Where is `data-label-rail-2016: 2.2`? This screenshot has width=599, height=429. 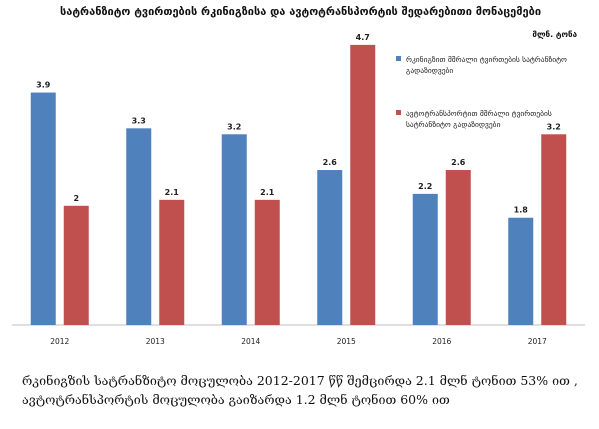 data-label-rail-2016: 2.2 is located at coordinates (425, 186).